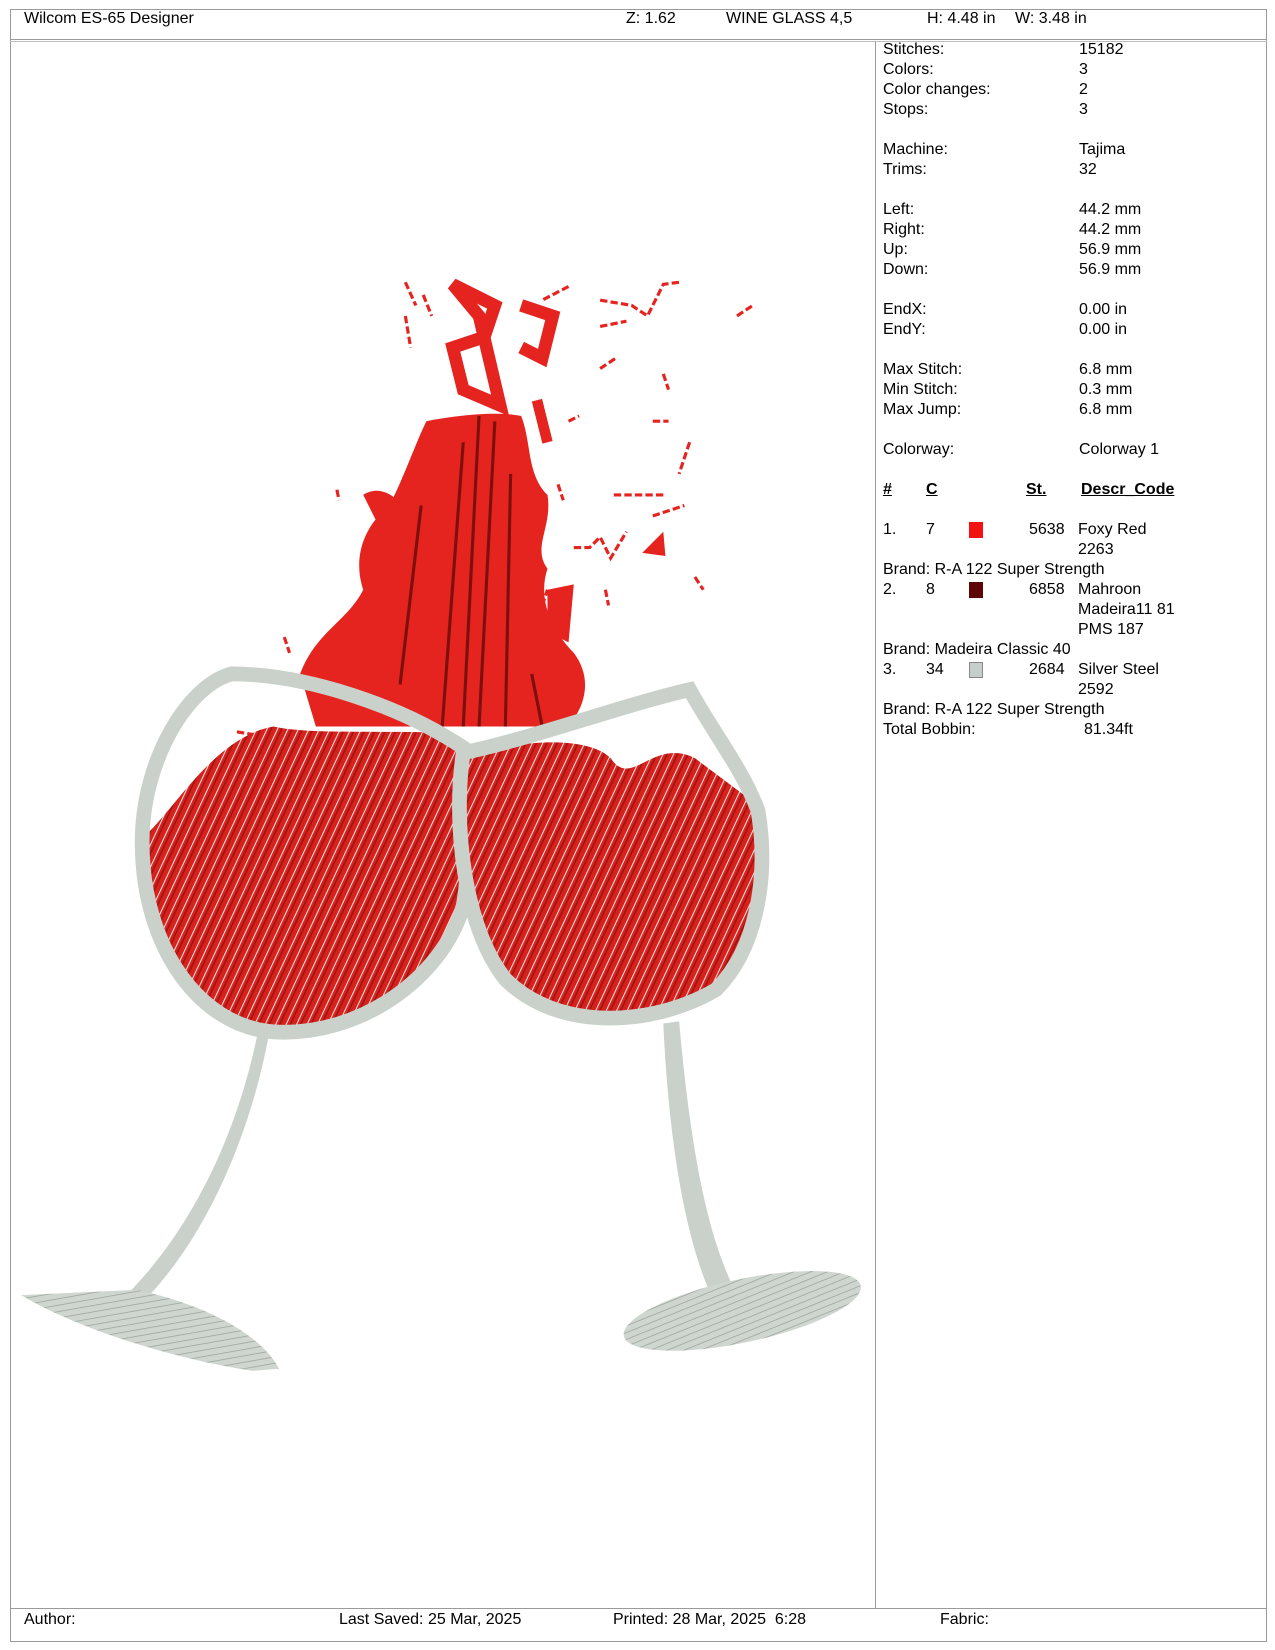  I want to click on footer-fabric: Fabric:, so click(964, 1619).